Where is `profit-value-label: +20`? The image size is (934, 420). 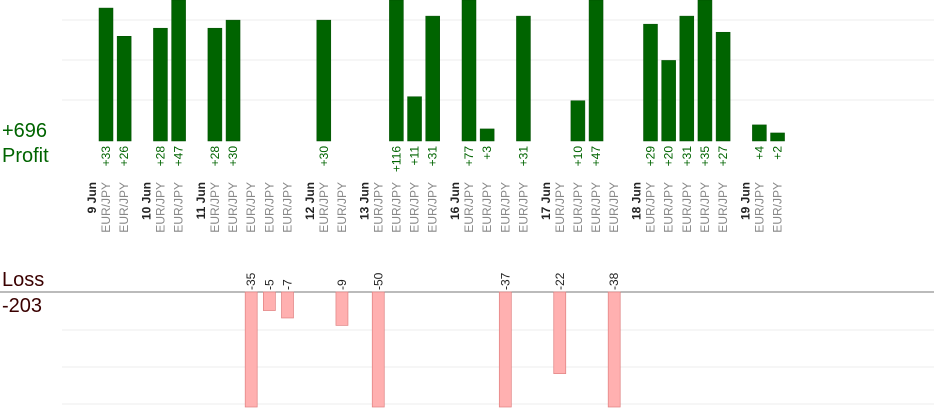 profit-value-label: +20 is located at coordinates (669, 156).